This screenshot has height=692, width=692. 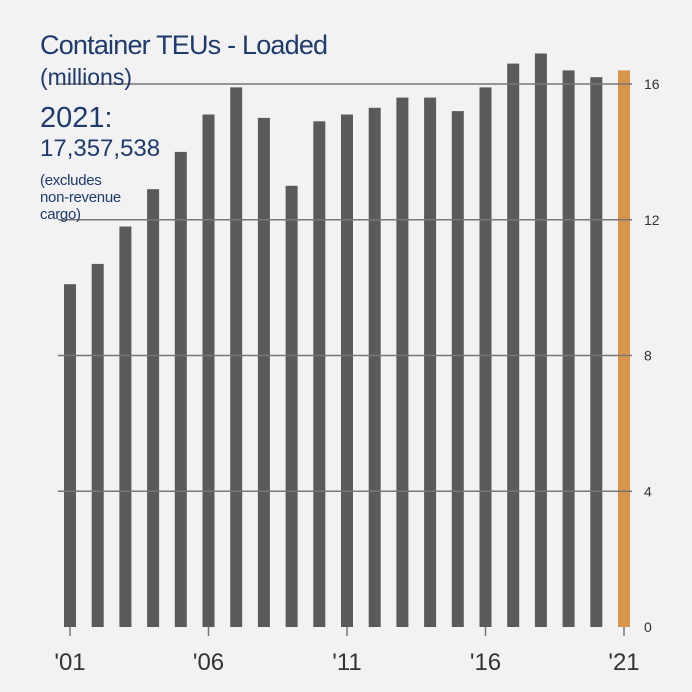 I want to click on highlight-value-label: 17,357,538, so click(x=100, y=148).